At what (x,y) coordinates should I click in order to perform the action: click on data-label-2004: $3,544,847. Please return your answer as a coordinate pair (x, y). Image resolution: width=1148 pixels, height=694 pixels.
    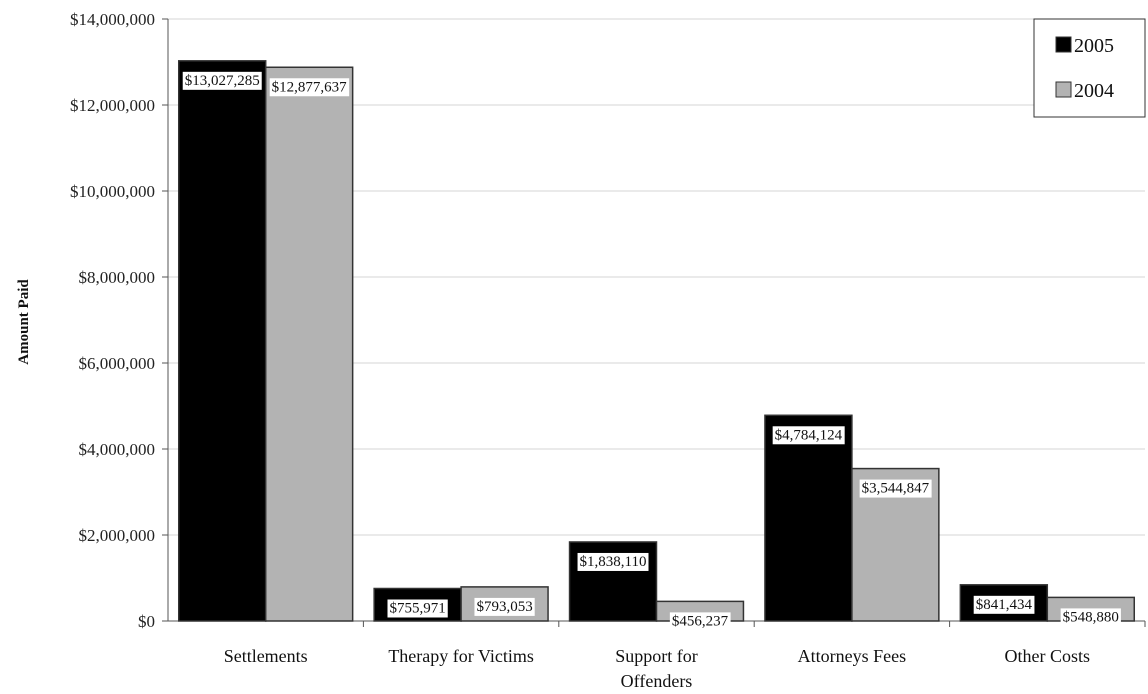
    Looking at the image, I should click on (896, 489).